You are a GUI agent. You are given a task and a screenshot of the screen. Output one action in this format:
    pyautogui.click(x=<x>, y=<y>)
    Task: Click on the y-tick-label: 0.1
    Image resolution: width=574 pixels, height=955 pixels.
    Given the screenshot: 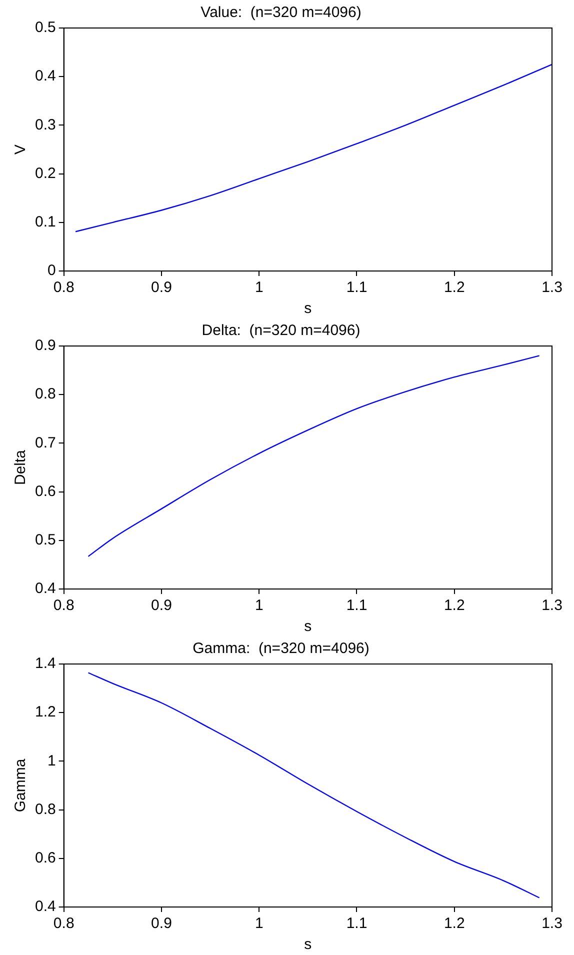 What is the action you would take?
    pyautogui.click(x=45, y=222)
    